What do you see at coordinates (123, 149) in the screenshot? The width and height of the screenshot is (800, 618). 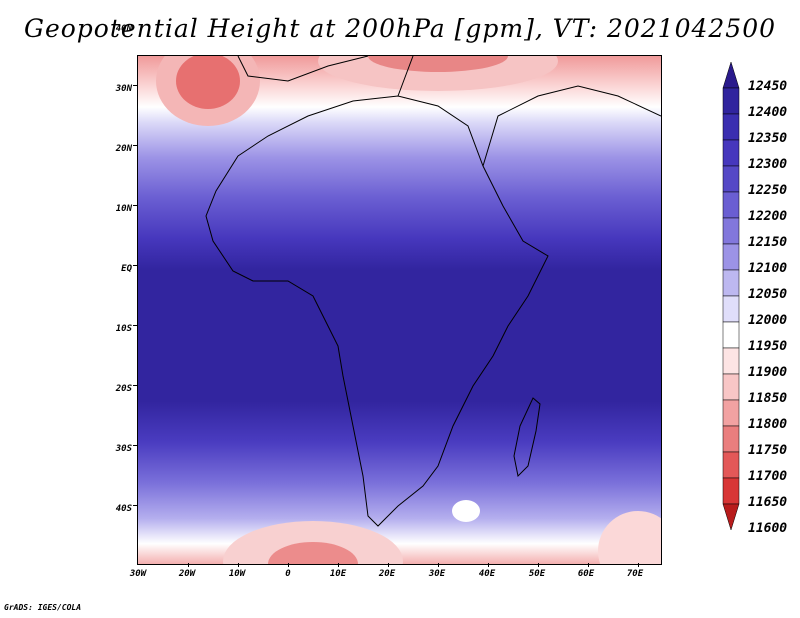 I see `lat-label: 20N` at bounding box center [123, 149].